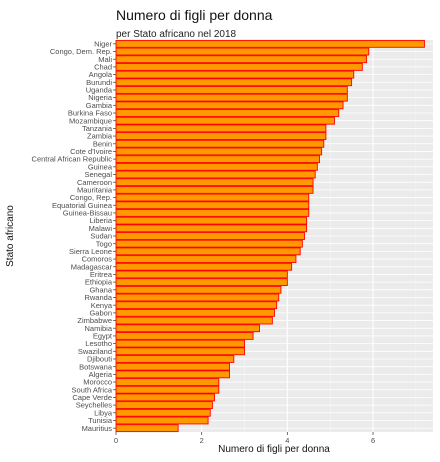  I want to click on category-label: Seychelles, so click(94, 405).